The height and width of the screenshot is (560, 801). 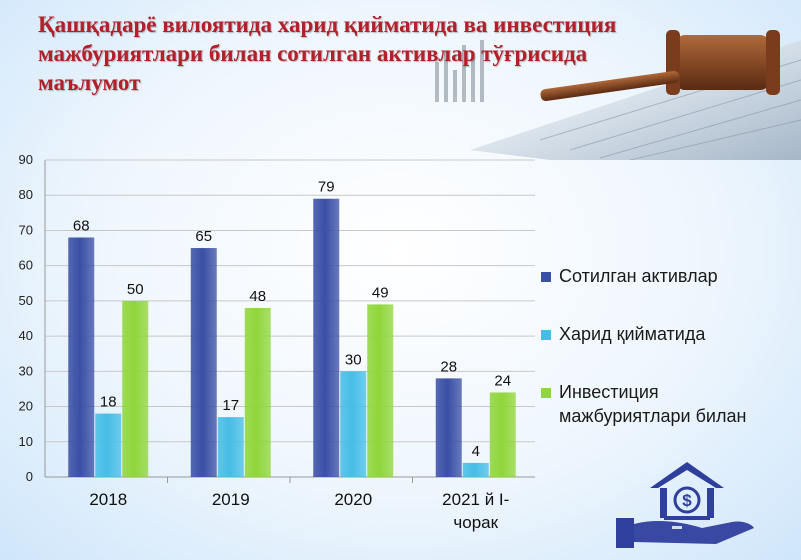 What do you see at coordinates (653, 404) in the screenshot?
I see `legend-label: Инвестиция мажбуриятлари билан` at bounding box center [653, 404].